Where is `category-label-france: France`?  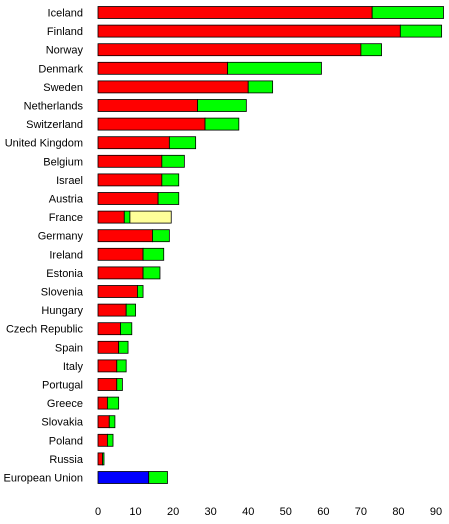
category-label-france: France is located at coordinates (66, 218).